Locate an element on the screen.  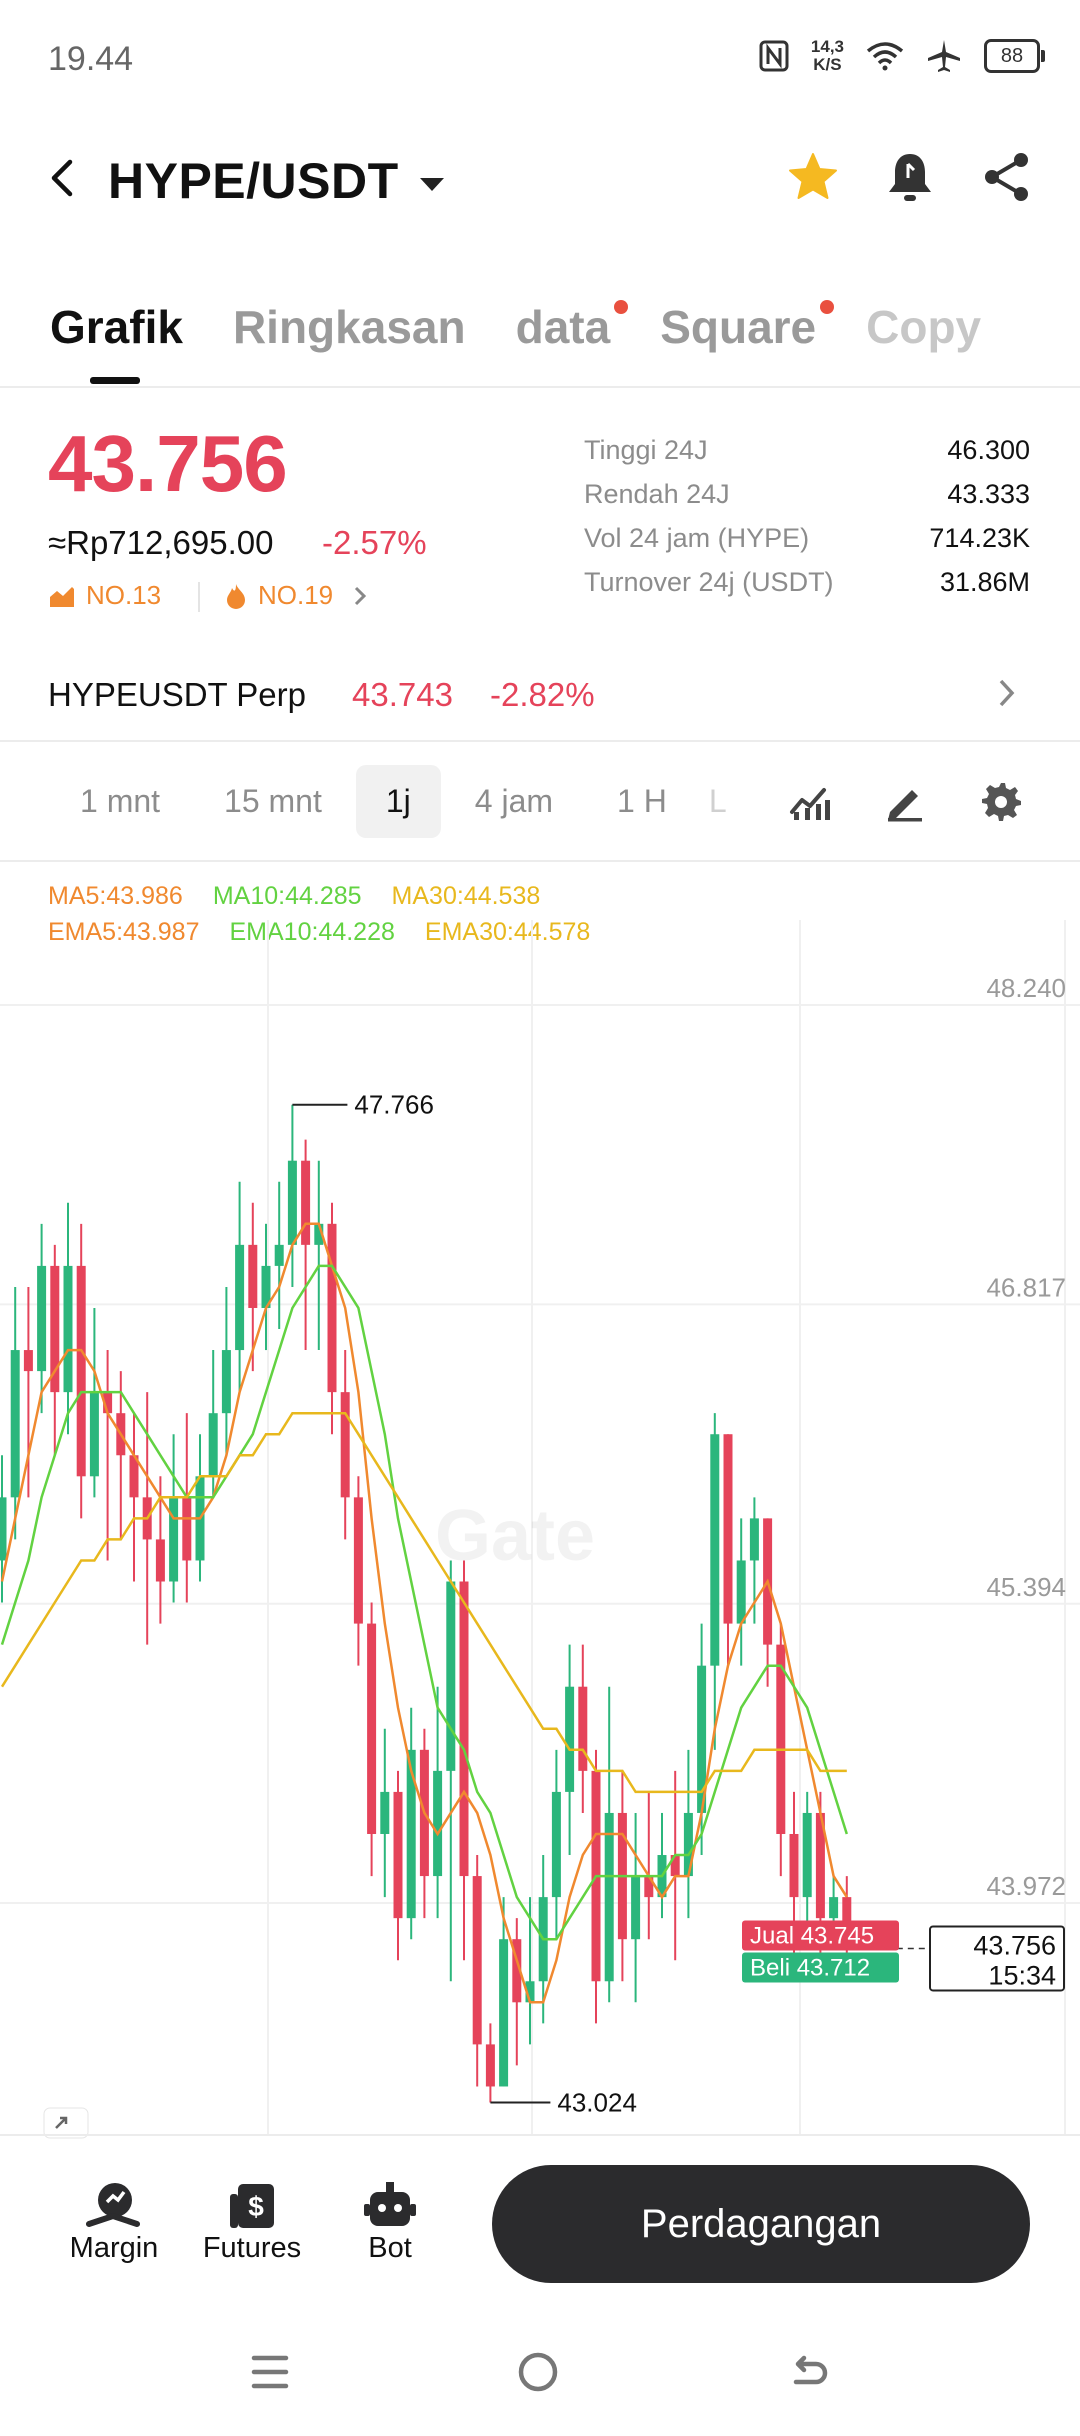
status-icons: 14,3 K/S 88 is located at coordinates (902, 56).